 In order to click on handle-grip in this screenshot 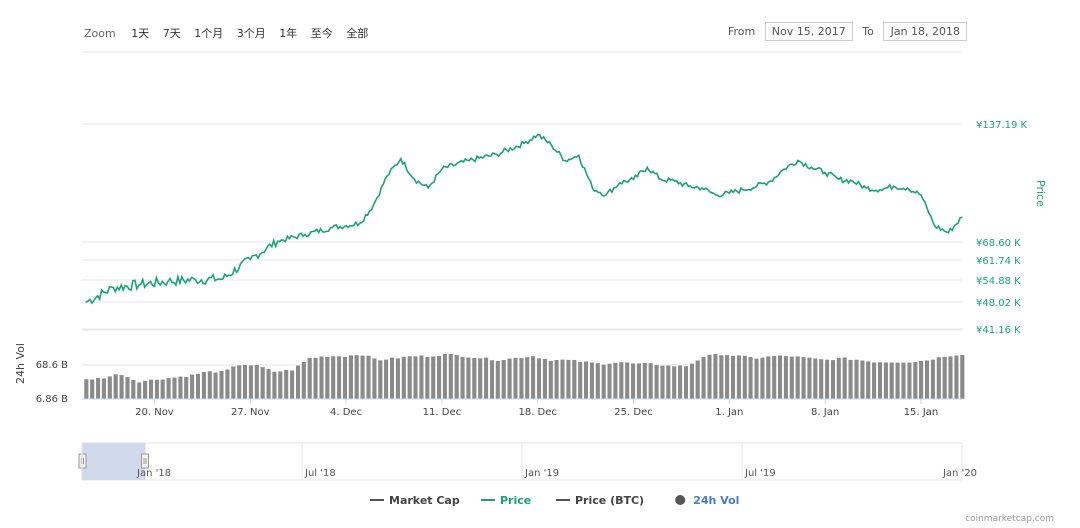, I will do `click(144, 461)`.